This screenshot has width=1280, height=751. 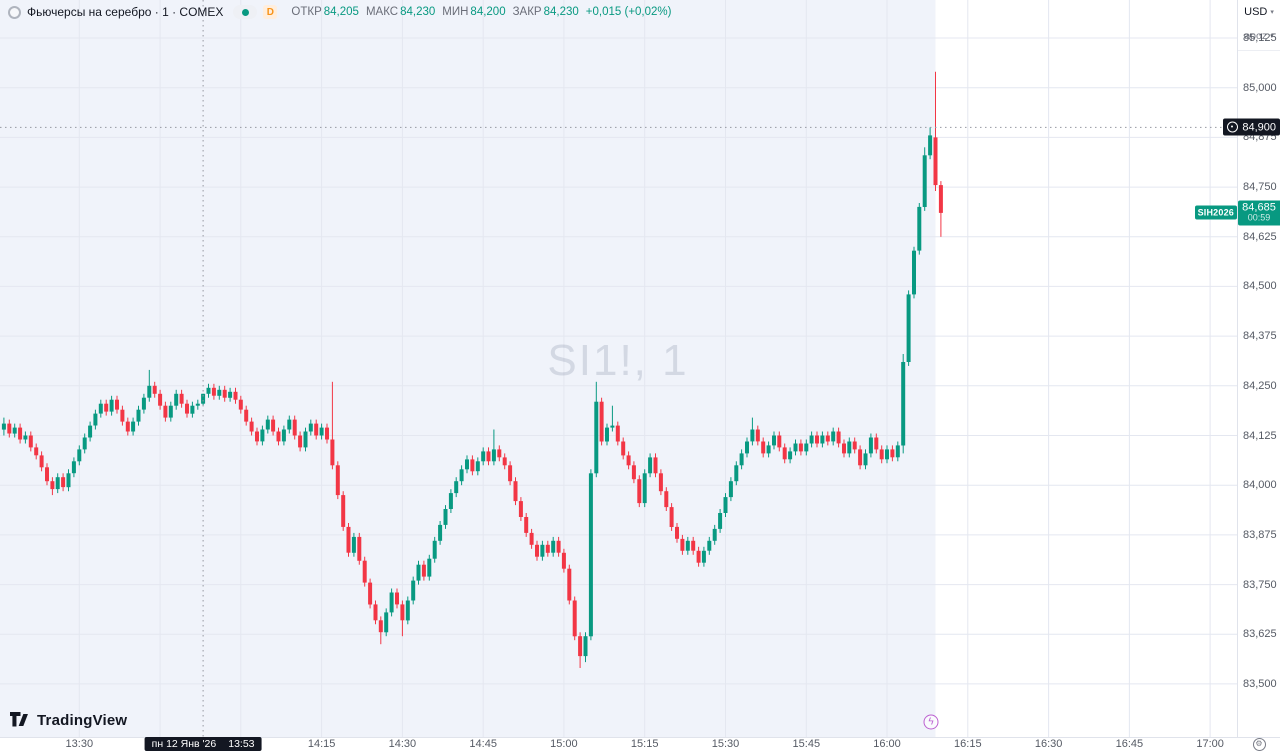 I want to click on price-axis-label: 83,750, so click(x=1260, y=584).